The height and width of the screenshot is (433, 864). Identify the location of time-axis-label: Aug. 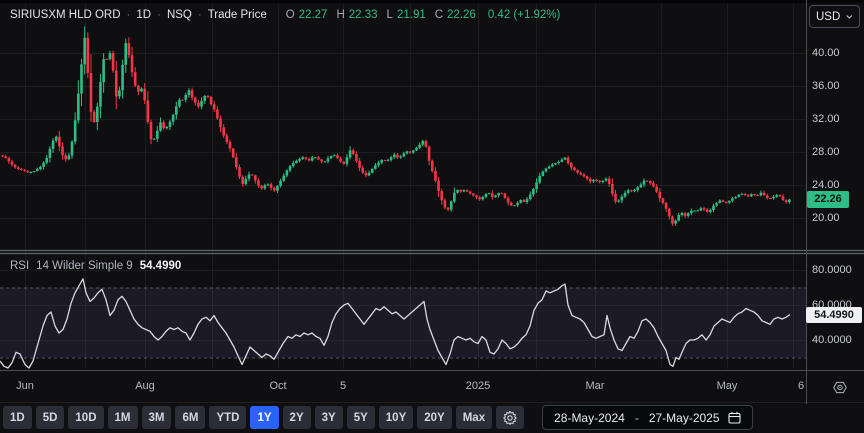
(145, 386).